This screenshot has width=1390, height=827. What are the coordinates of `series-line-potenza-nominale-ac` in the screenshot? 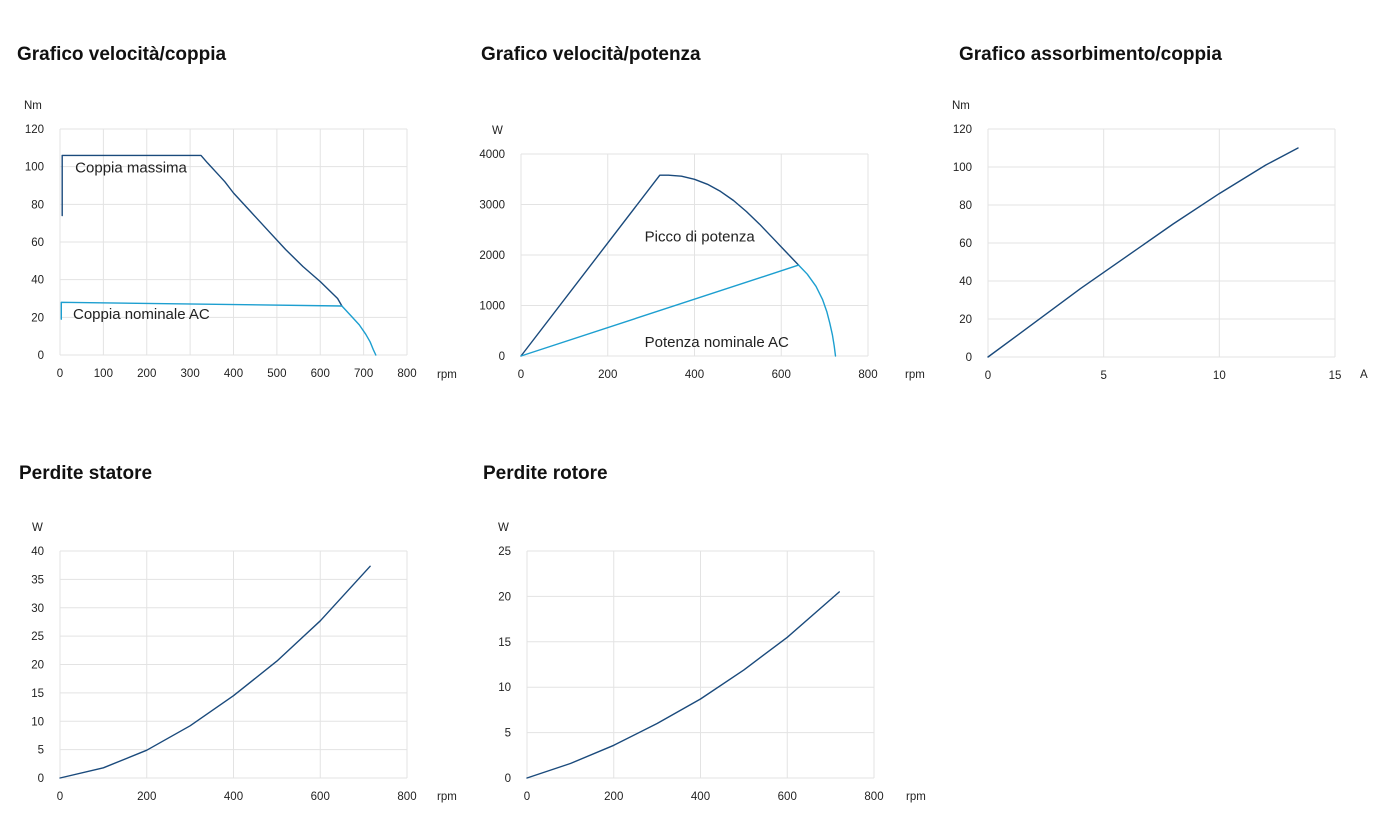 It's located at (678, 310).